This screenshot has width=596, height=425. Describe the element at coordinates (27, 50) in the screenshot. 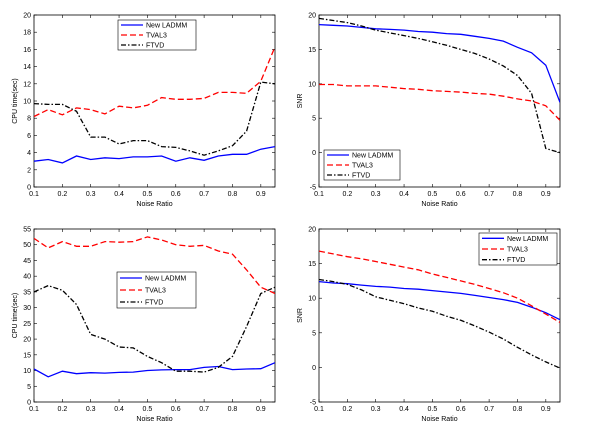

I see `y-tick-label: 16` at that location.